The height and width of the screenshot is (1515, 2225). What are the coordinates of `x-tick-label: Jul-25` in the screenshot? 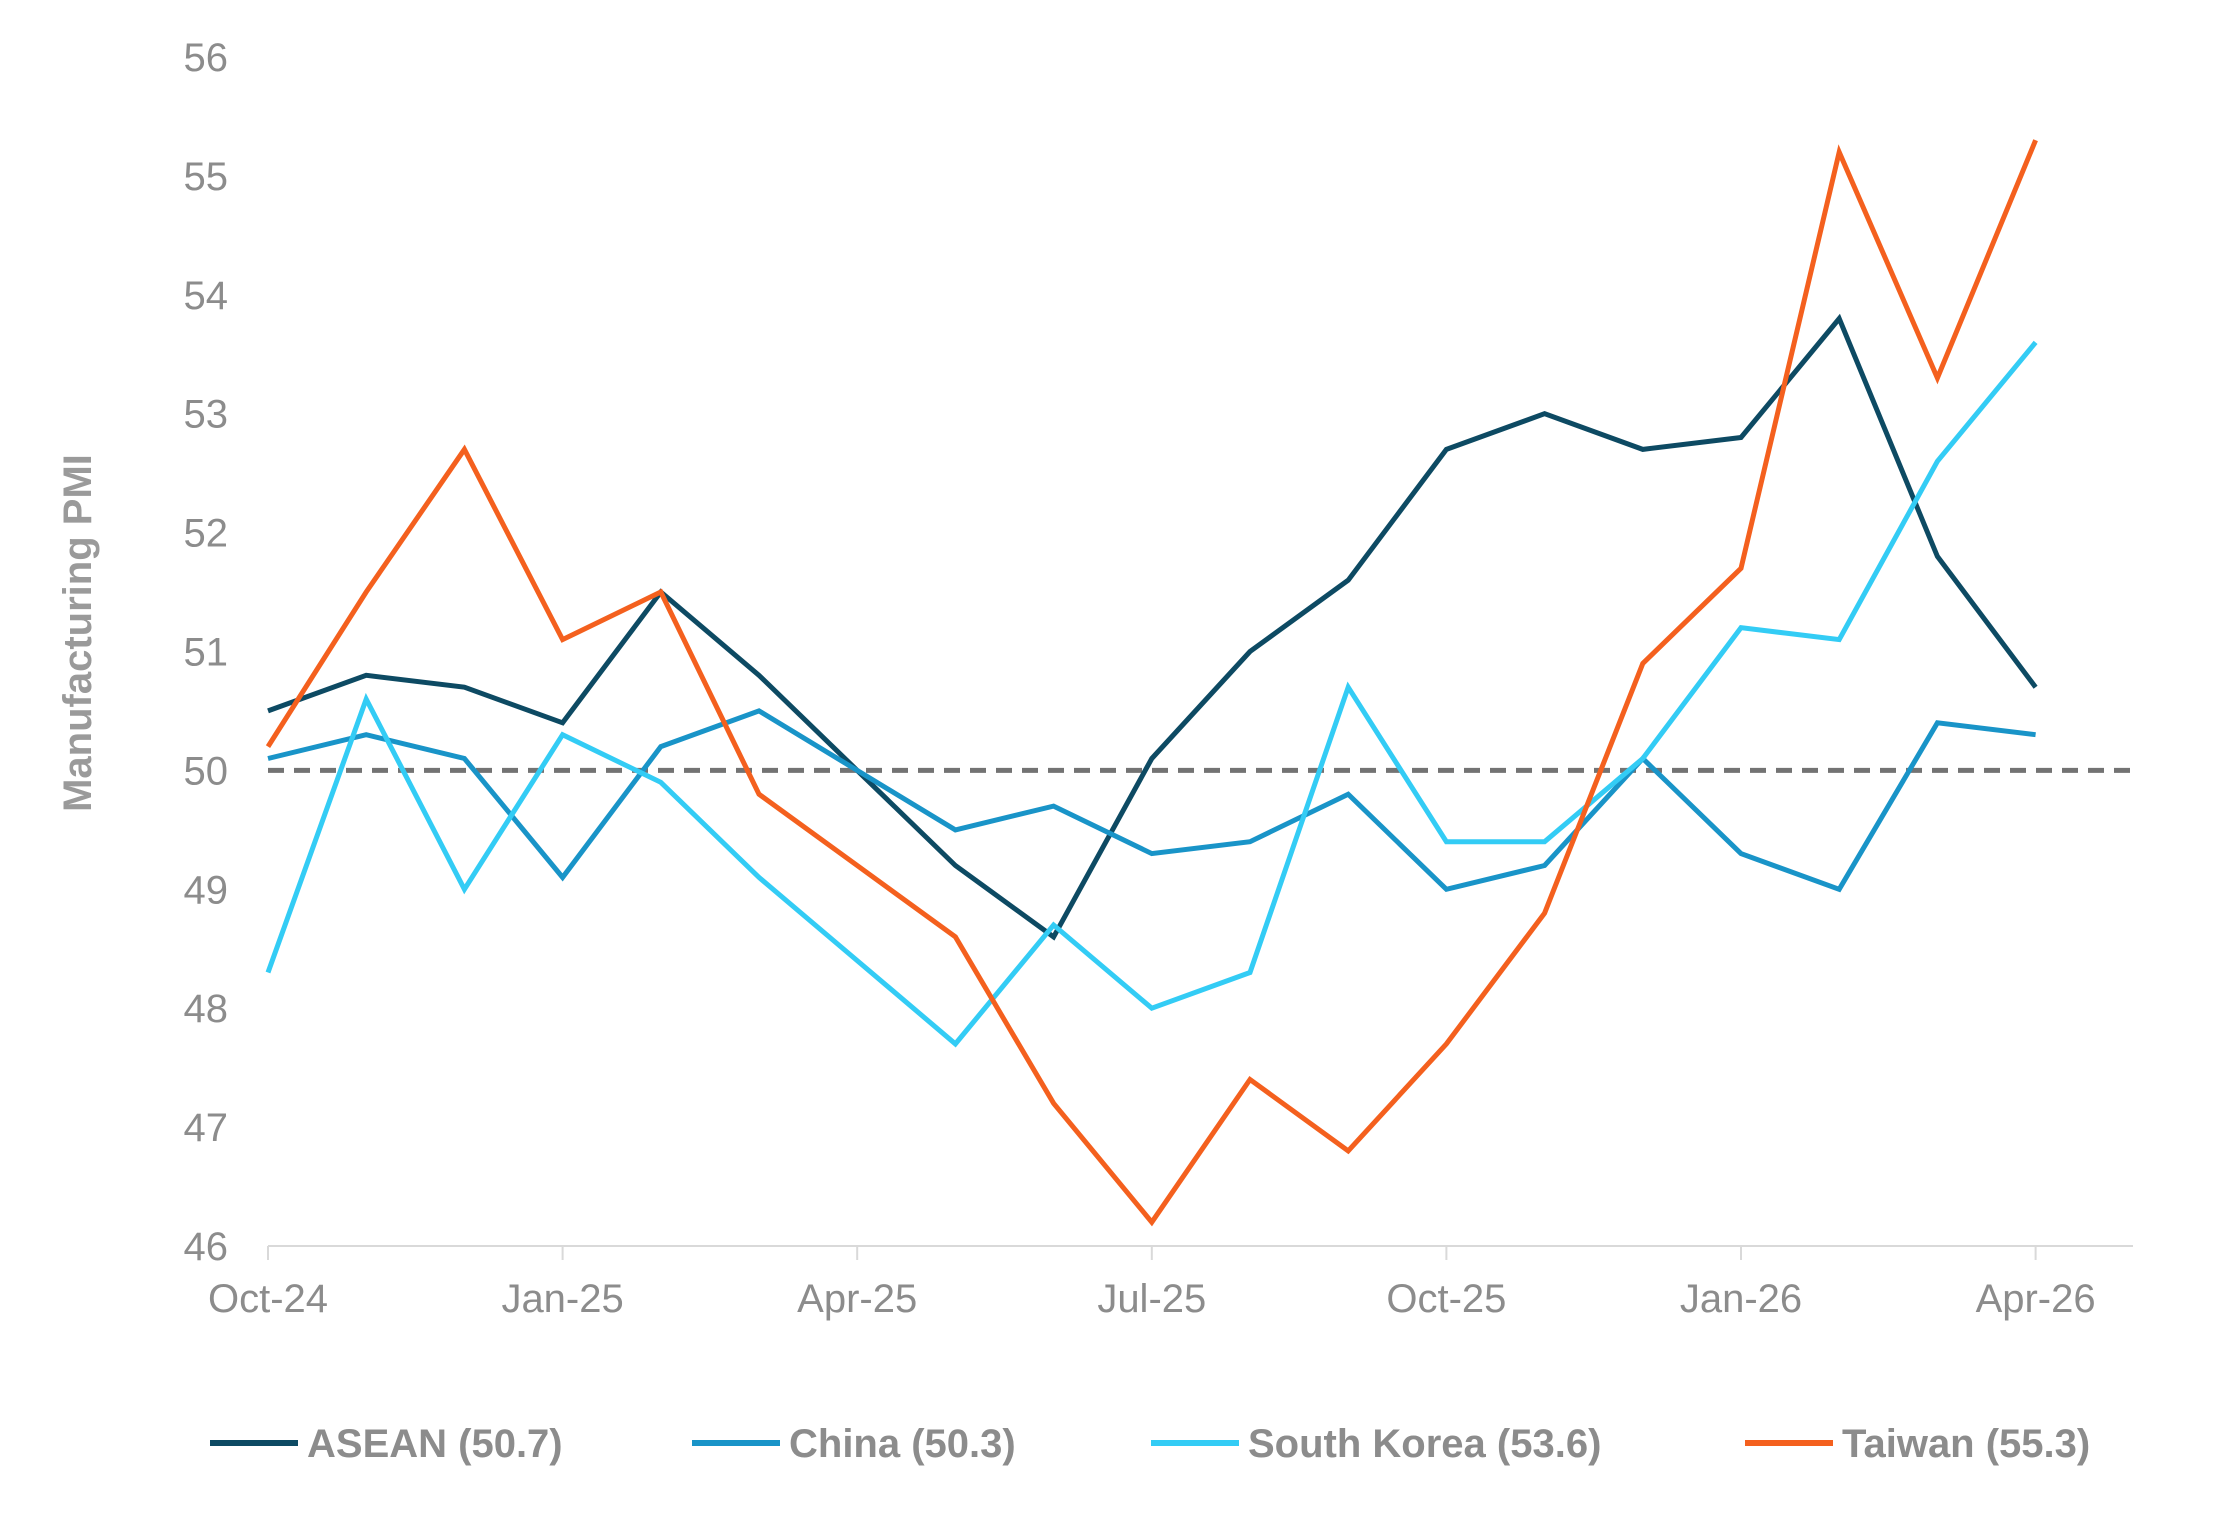 It's located at (1151, 1299).